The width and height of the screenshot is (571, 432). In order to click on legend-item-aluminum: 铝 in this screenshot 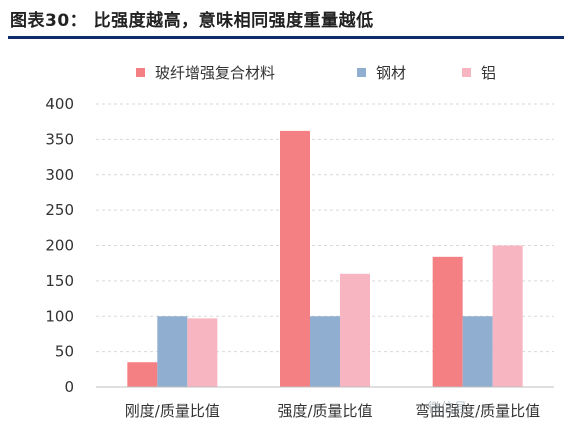, I will do `click(479, 72)`.